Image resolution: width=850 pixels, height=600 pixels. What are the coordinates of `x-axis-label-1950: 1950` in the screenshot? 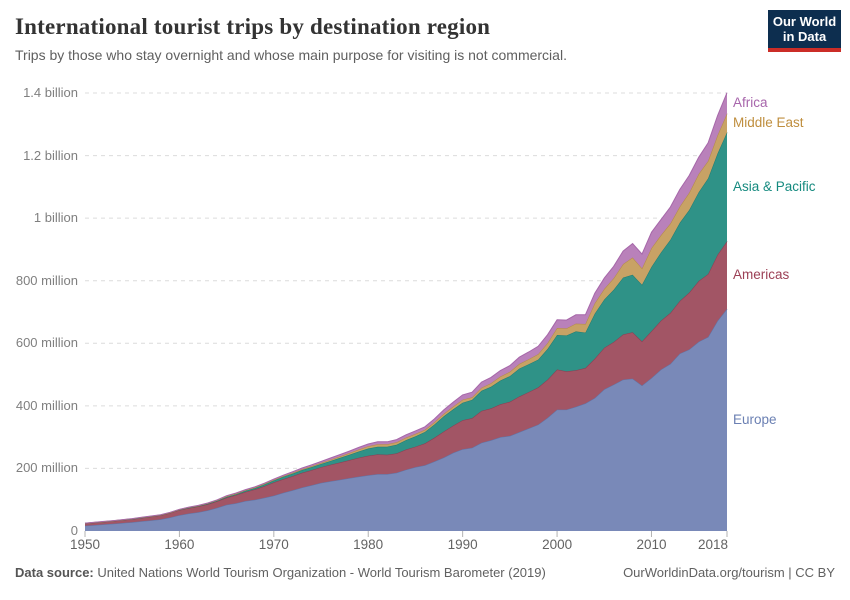 It's located at (85, 544).